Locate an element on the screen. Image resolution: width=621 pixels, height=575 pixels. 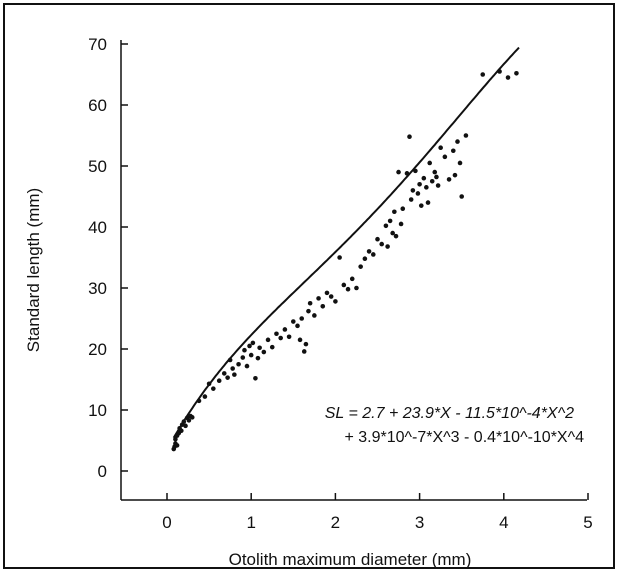
x-tick-label: 1 is located at coordinates (250, 522).